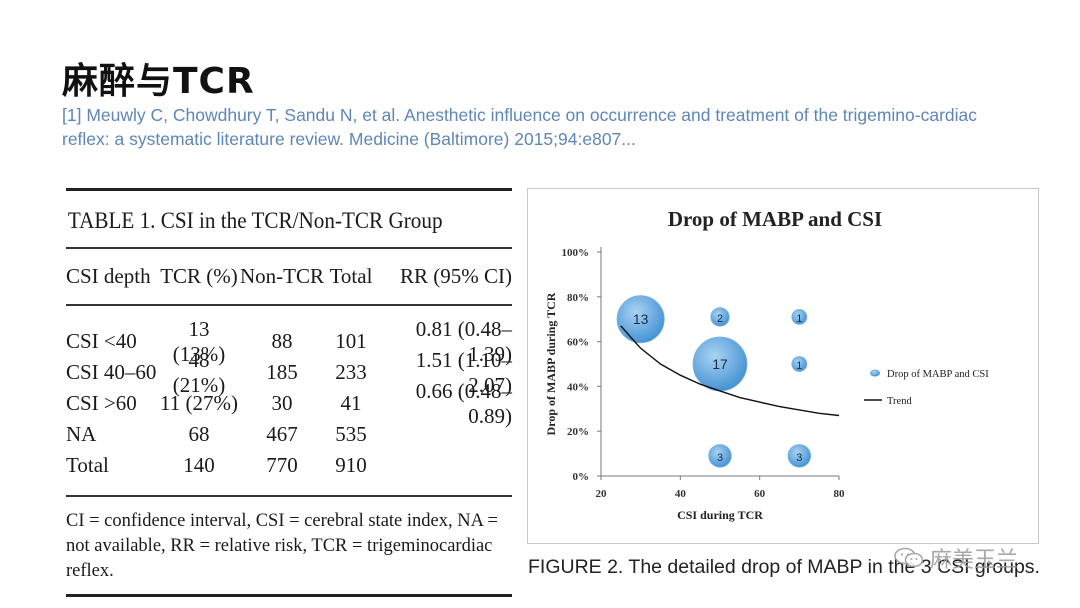 The width and height of the screenshot is (1080, 608). What do you see at coordinates (551, 363) in the screenshot?
I see `y-axis-label: Drop of MABP during TCR` at bounding box center [551, 363].